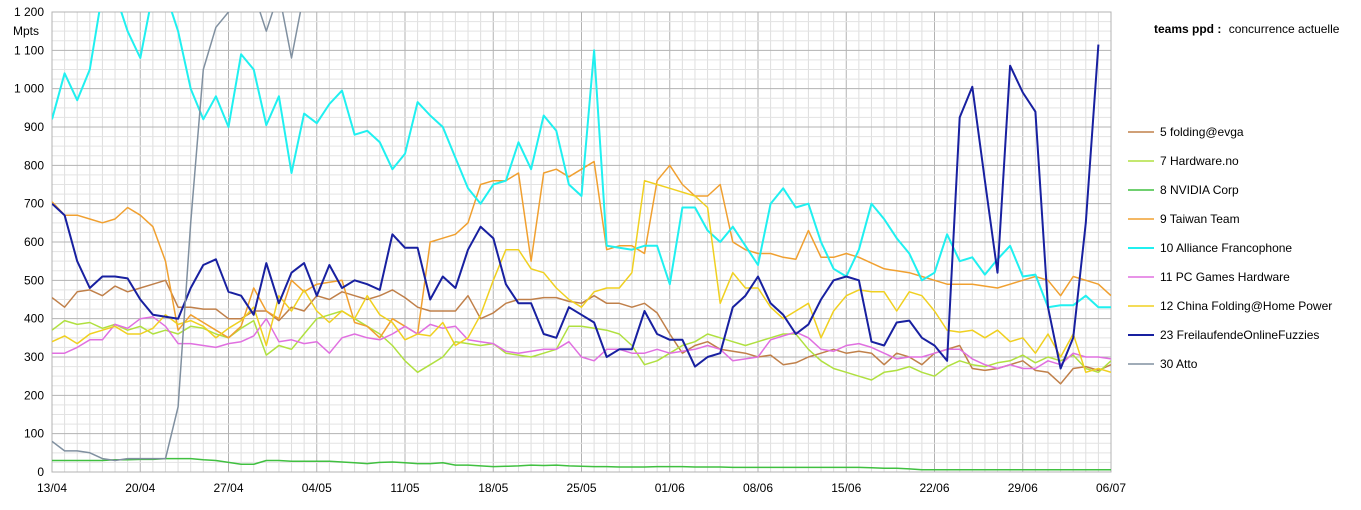 This screenshot has height=510, width=1361. Describe the element at coordinates (34, 434) in the screenshot. I see `y-tick-label: 100` at that location.